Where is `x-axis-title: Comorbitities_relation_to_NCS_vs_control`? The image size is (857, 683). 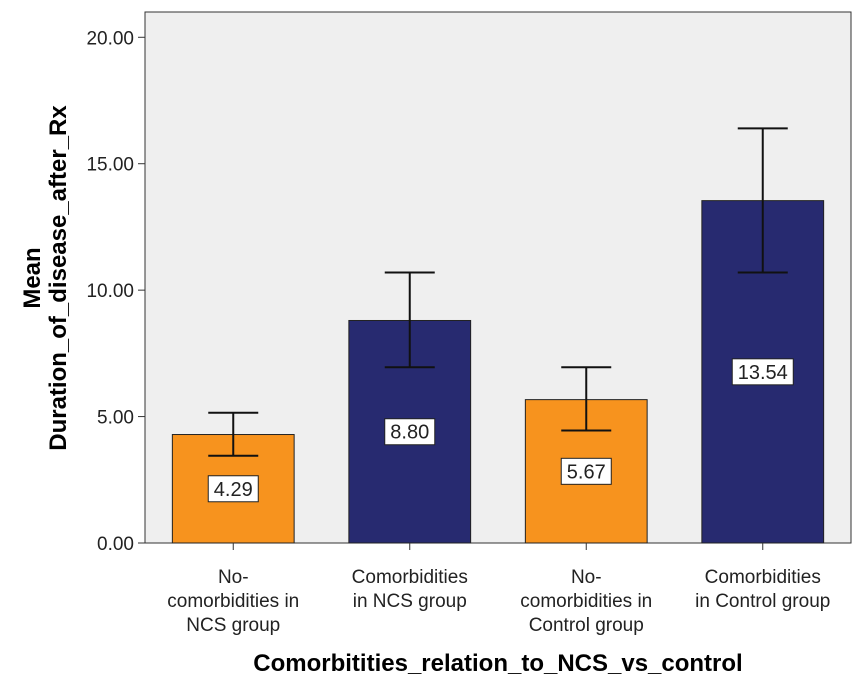 x-axis-title: Comorbitities_relation_to_NCS_vs_control is located at coordinates (497, 663).